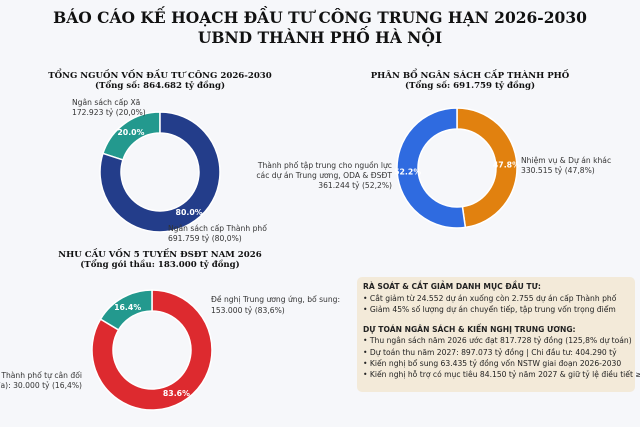 The width and height of the screenshot is (640, 427). Describe the element at coordinates (109, 112) in the screenshot. I see `chart1-label-commune-value: 172.923 tỷ (20,0%)` at that location.